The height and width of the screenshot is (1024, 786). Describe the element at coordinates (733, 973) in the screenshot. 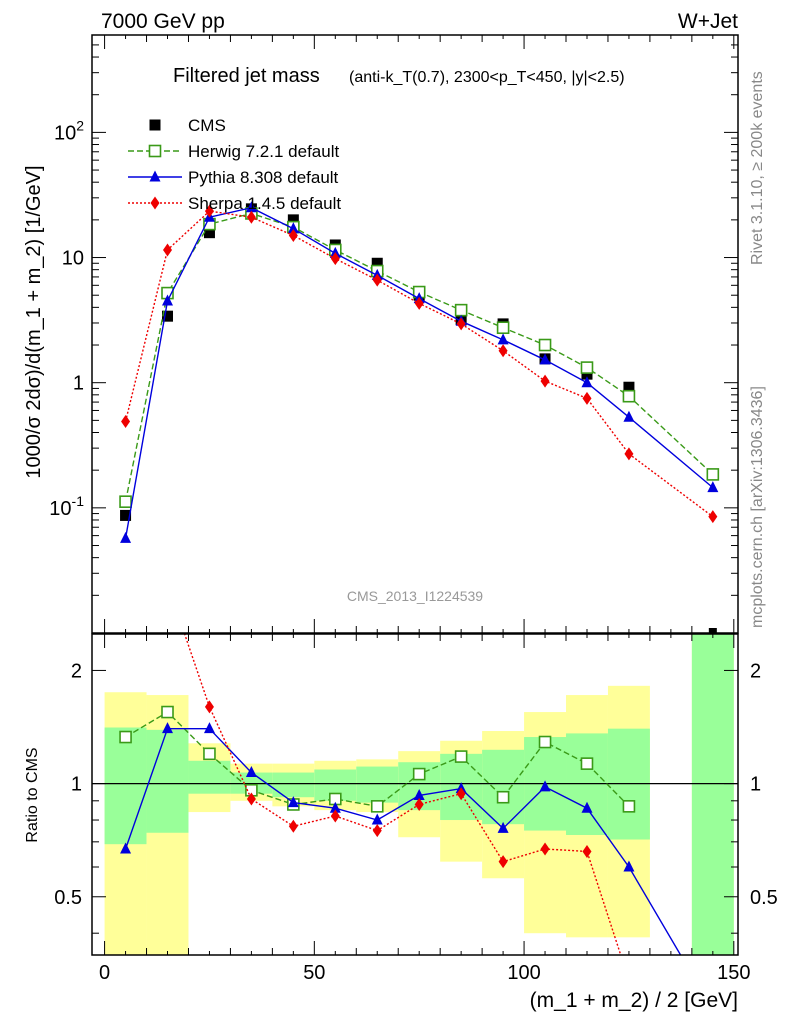

I see `x-tick-label-3: 150` at that location.